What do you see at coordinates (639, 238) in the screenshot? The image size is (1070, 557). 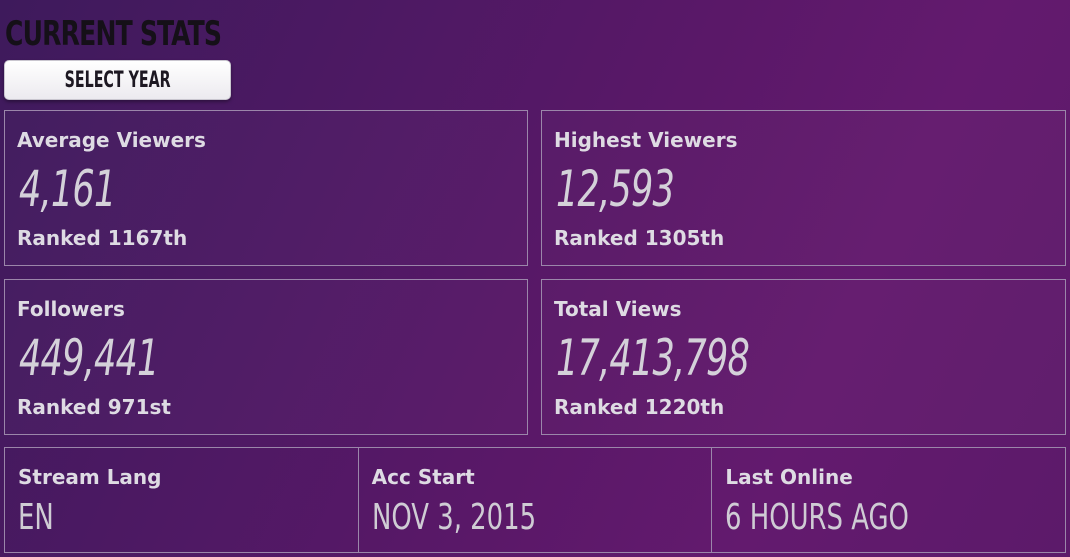 I see `stat-rank: Ranked 1305th` at bounding box center [639, 238].